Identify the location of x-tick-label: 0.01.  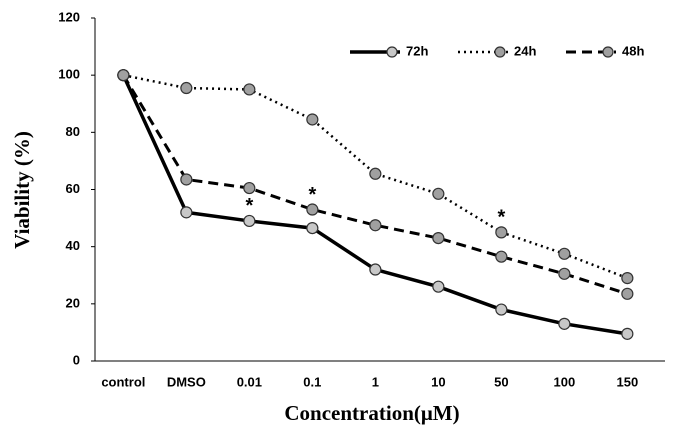
(249, 381).